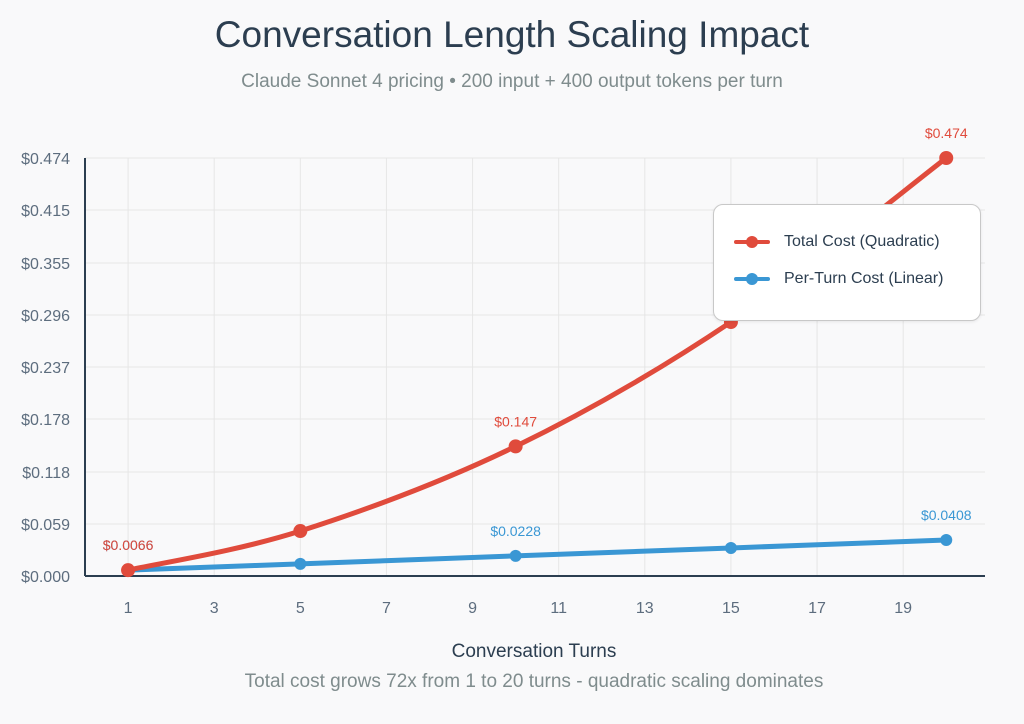 The height and width of the screenshot is (724, 1024). What do you see at coordinates (946, 133) in the screenshot?
I see `data-label-total: $0.474` at bounding box center [946, 133].